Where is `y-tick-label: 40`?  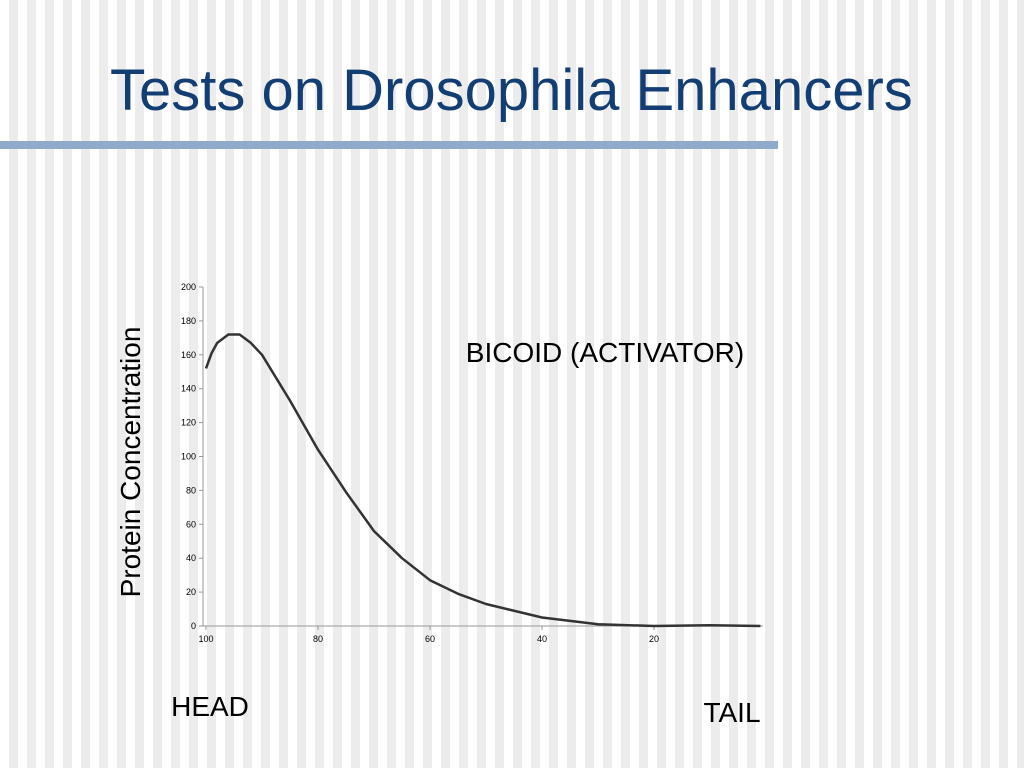
y-tick-label: 40 is located at coordinates (191, 558).